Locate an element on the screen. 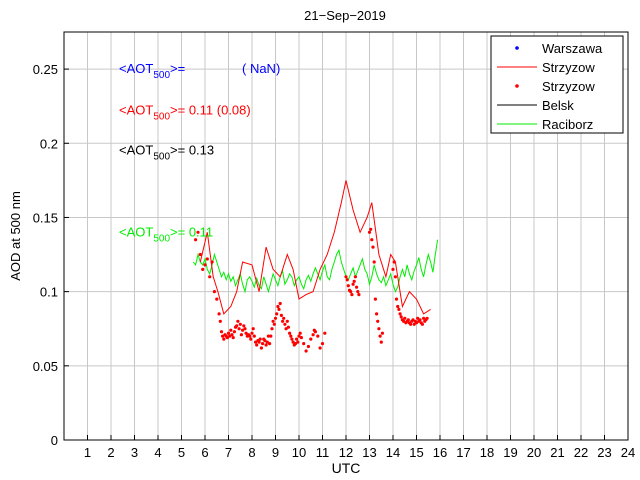 This screenshot has width=640, height=480. mean-aot-annotation: <AOT500>= ( NaN) is located at coordinates (199, 71).